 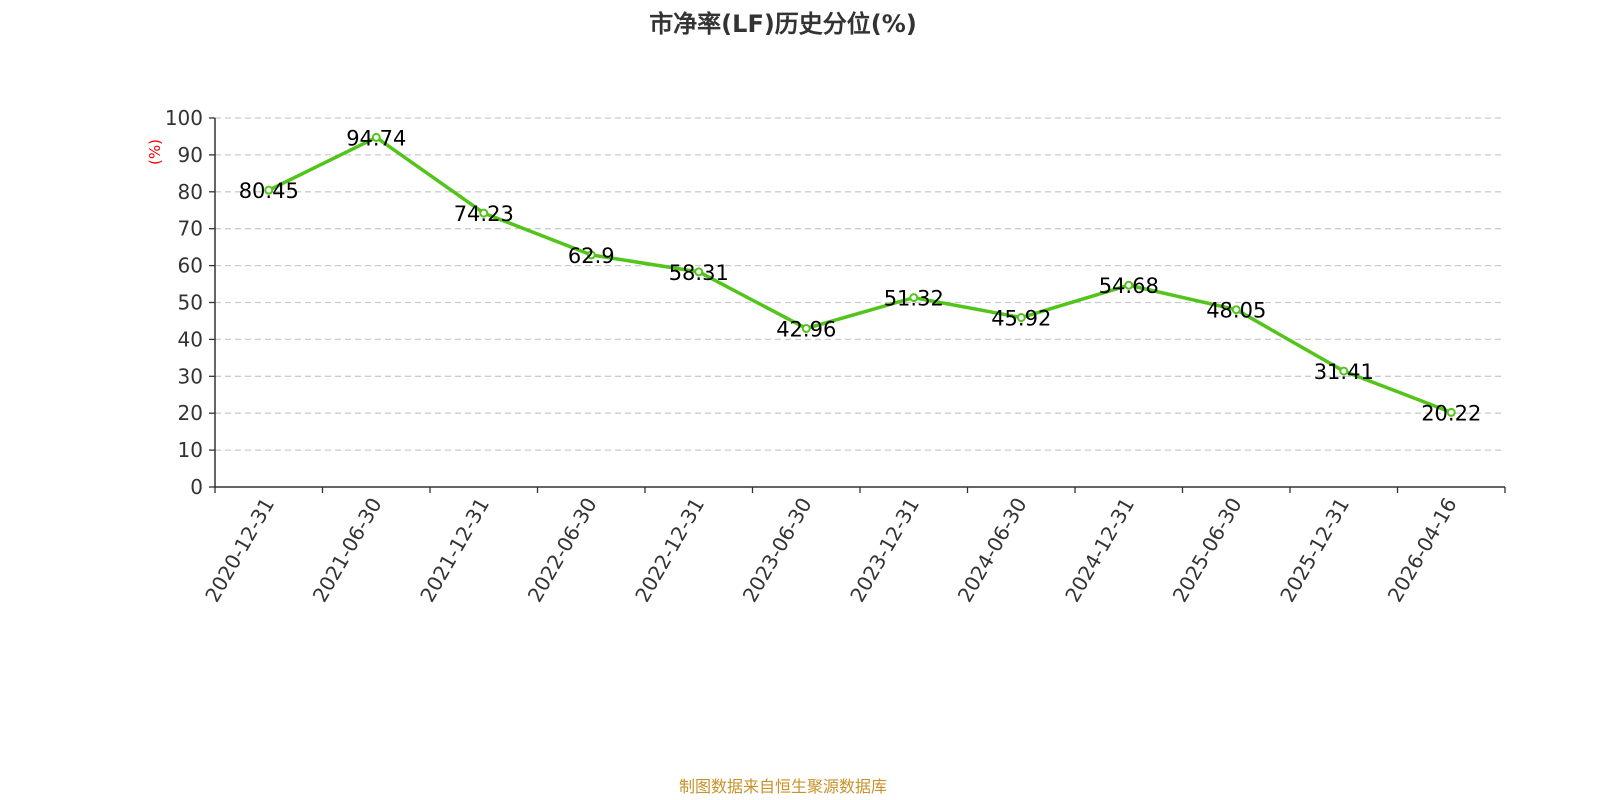 I want to click on data-label: 42.96, so click(x=806, y=329).